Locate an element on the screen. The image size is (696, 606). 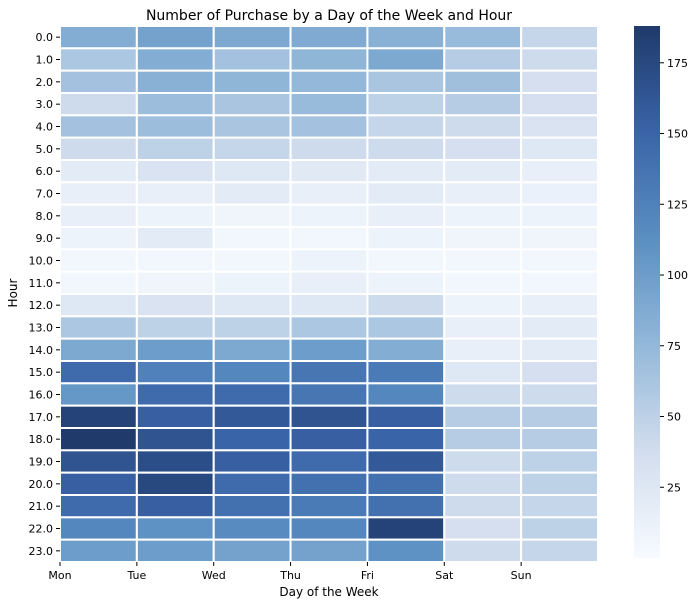
y-tick-label: 9.0 is located at coordinates (45, 238).